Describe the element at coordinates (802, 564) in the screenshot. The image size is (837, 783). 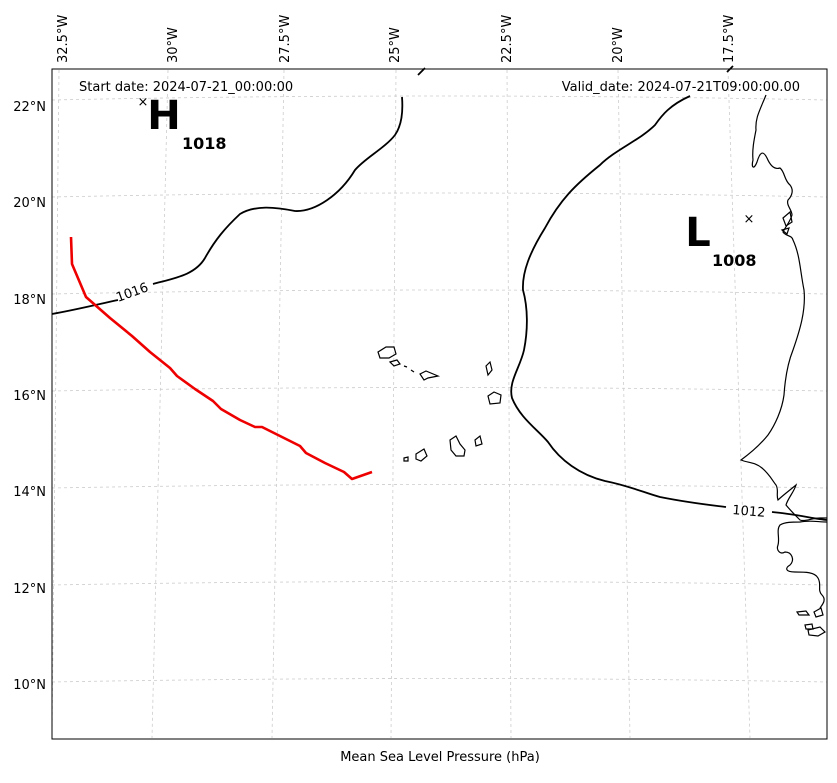
I see `coastline-africa-south` at that location.